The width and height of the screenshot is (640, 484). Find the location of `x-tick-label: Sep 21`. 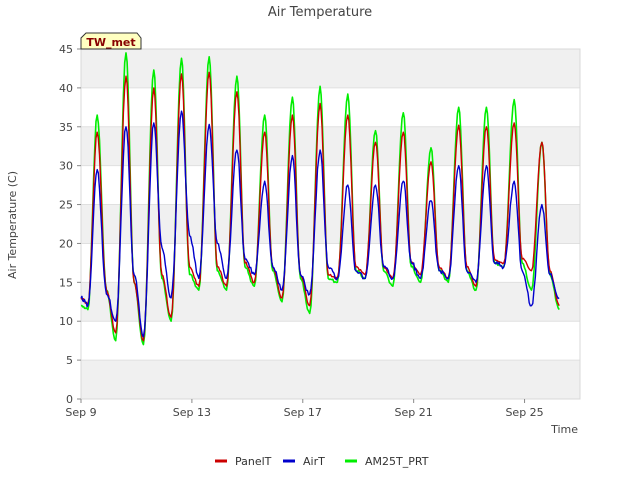

x-tick-label: Sep 21 is located at coordinates (414, 412).